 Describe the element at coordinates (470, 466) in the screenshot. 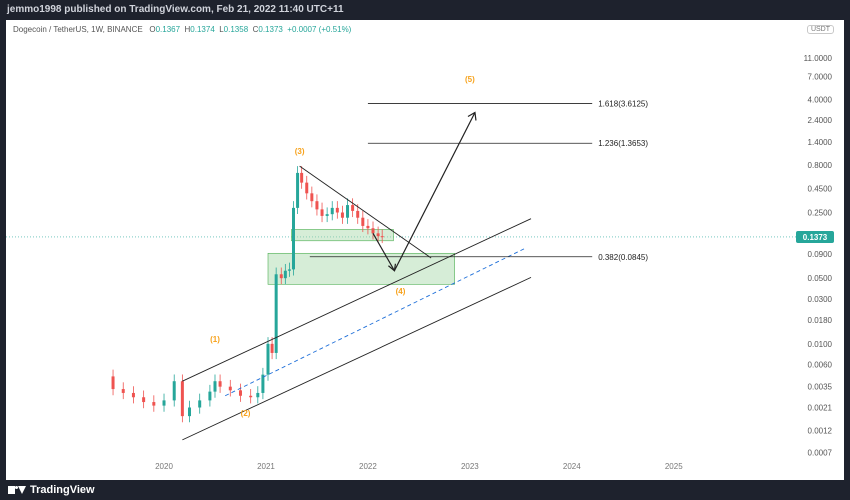

I see `time-tick-label: 2023` at that location.